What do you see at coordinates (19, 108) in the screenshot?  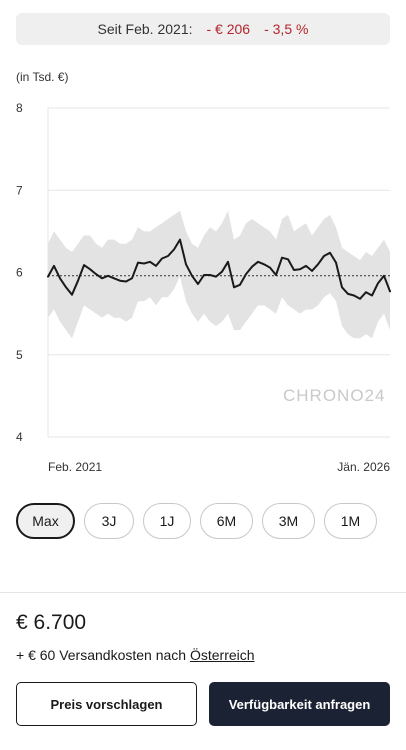 I see `y-tick-label: 8` at bounding box center [19, 108].